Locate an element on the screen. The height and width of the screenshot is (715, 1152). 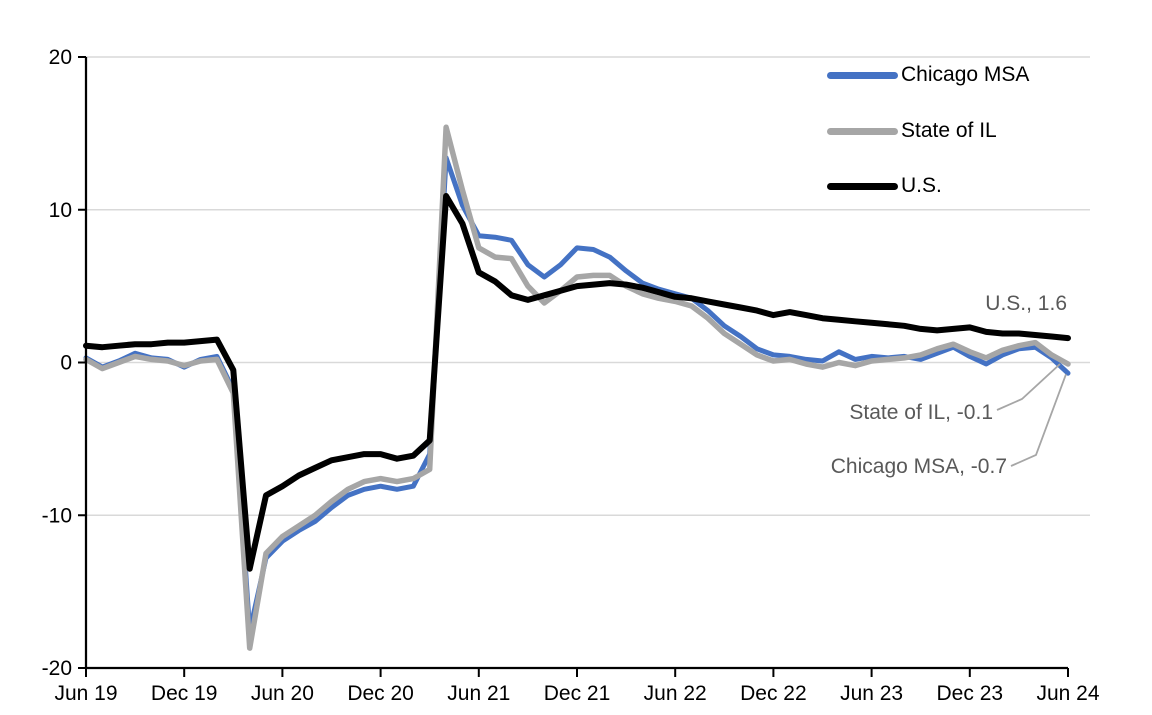
x-tick-label: Dec 19 is located at coordinates (184, 693).